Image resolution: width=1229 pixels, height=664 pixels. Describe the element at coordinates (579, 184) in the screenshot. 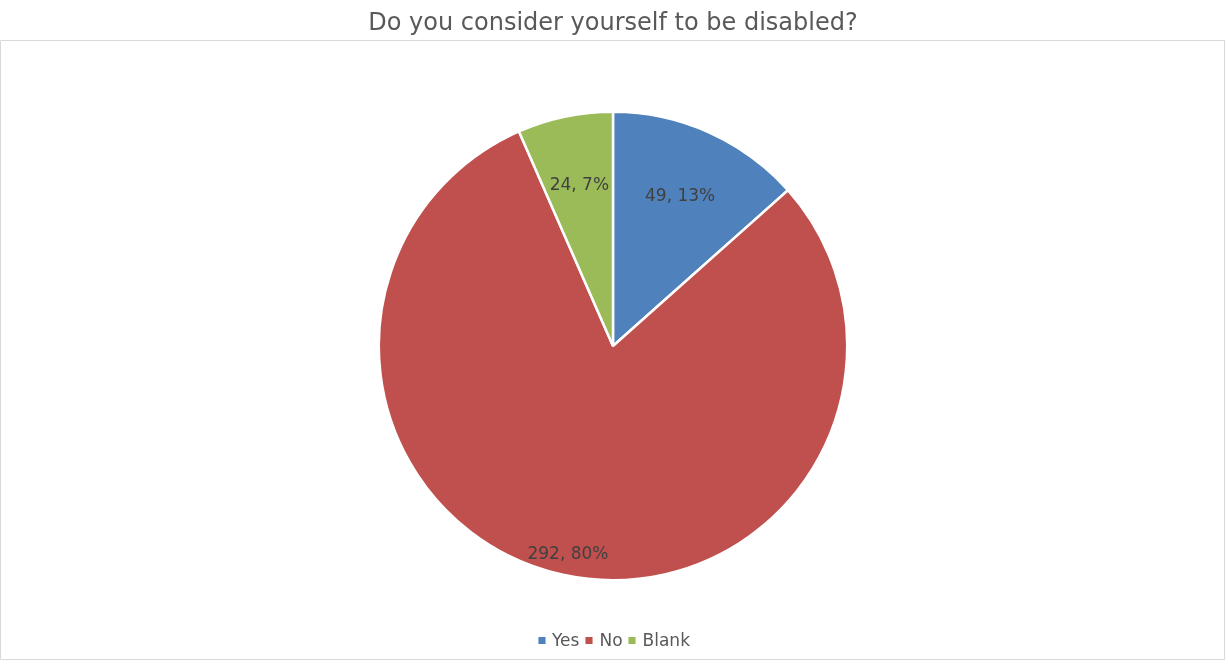

I see `data-label: 24, 7%` at that location.